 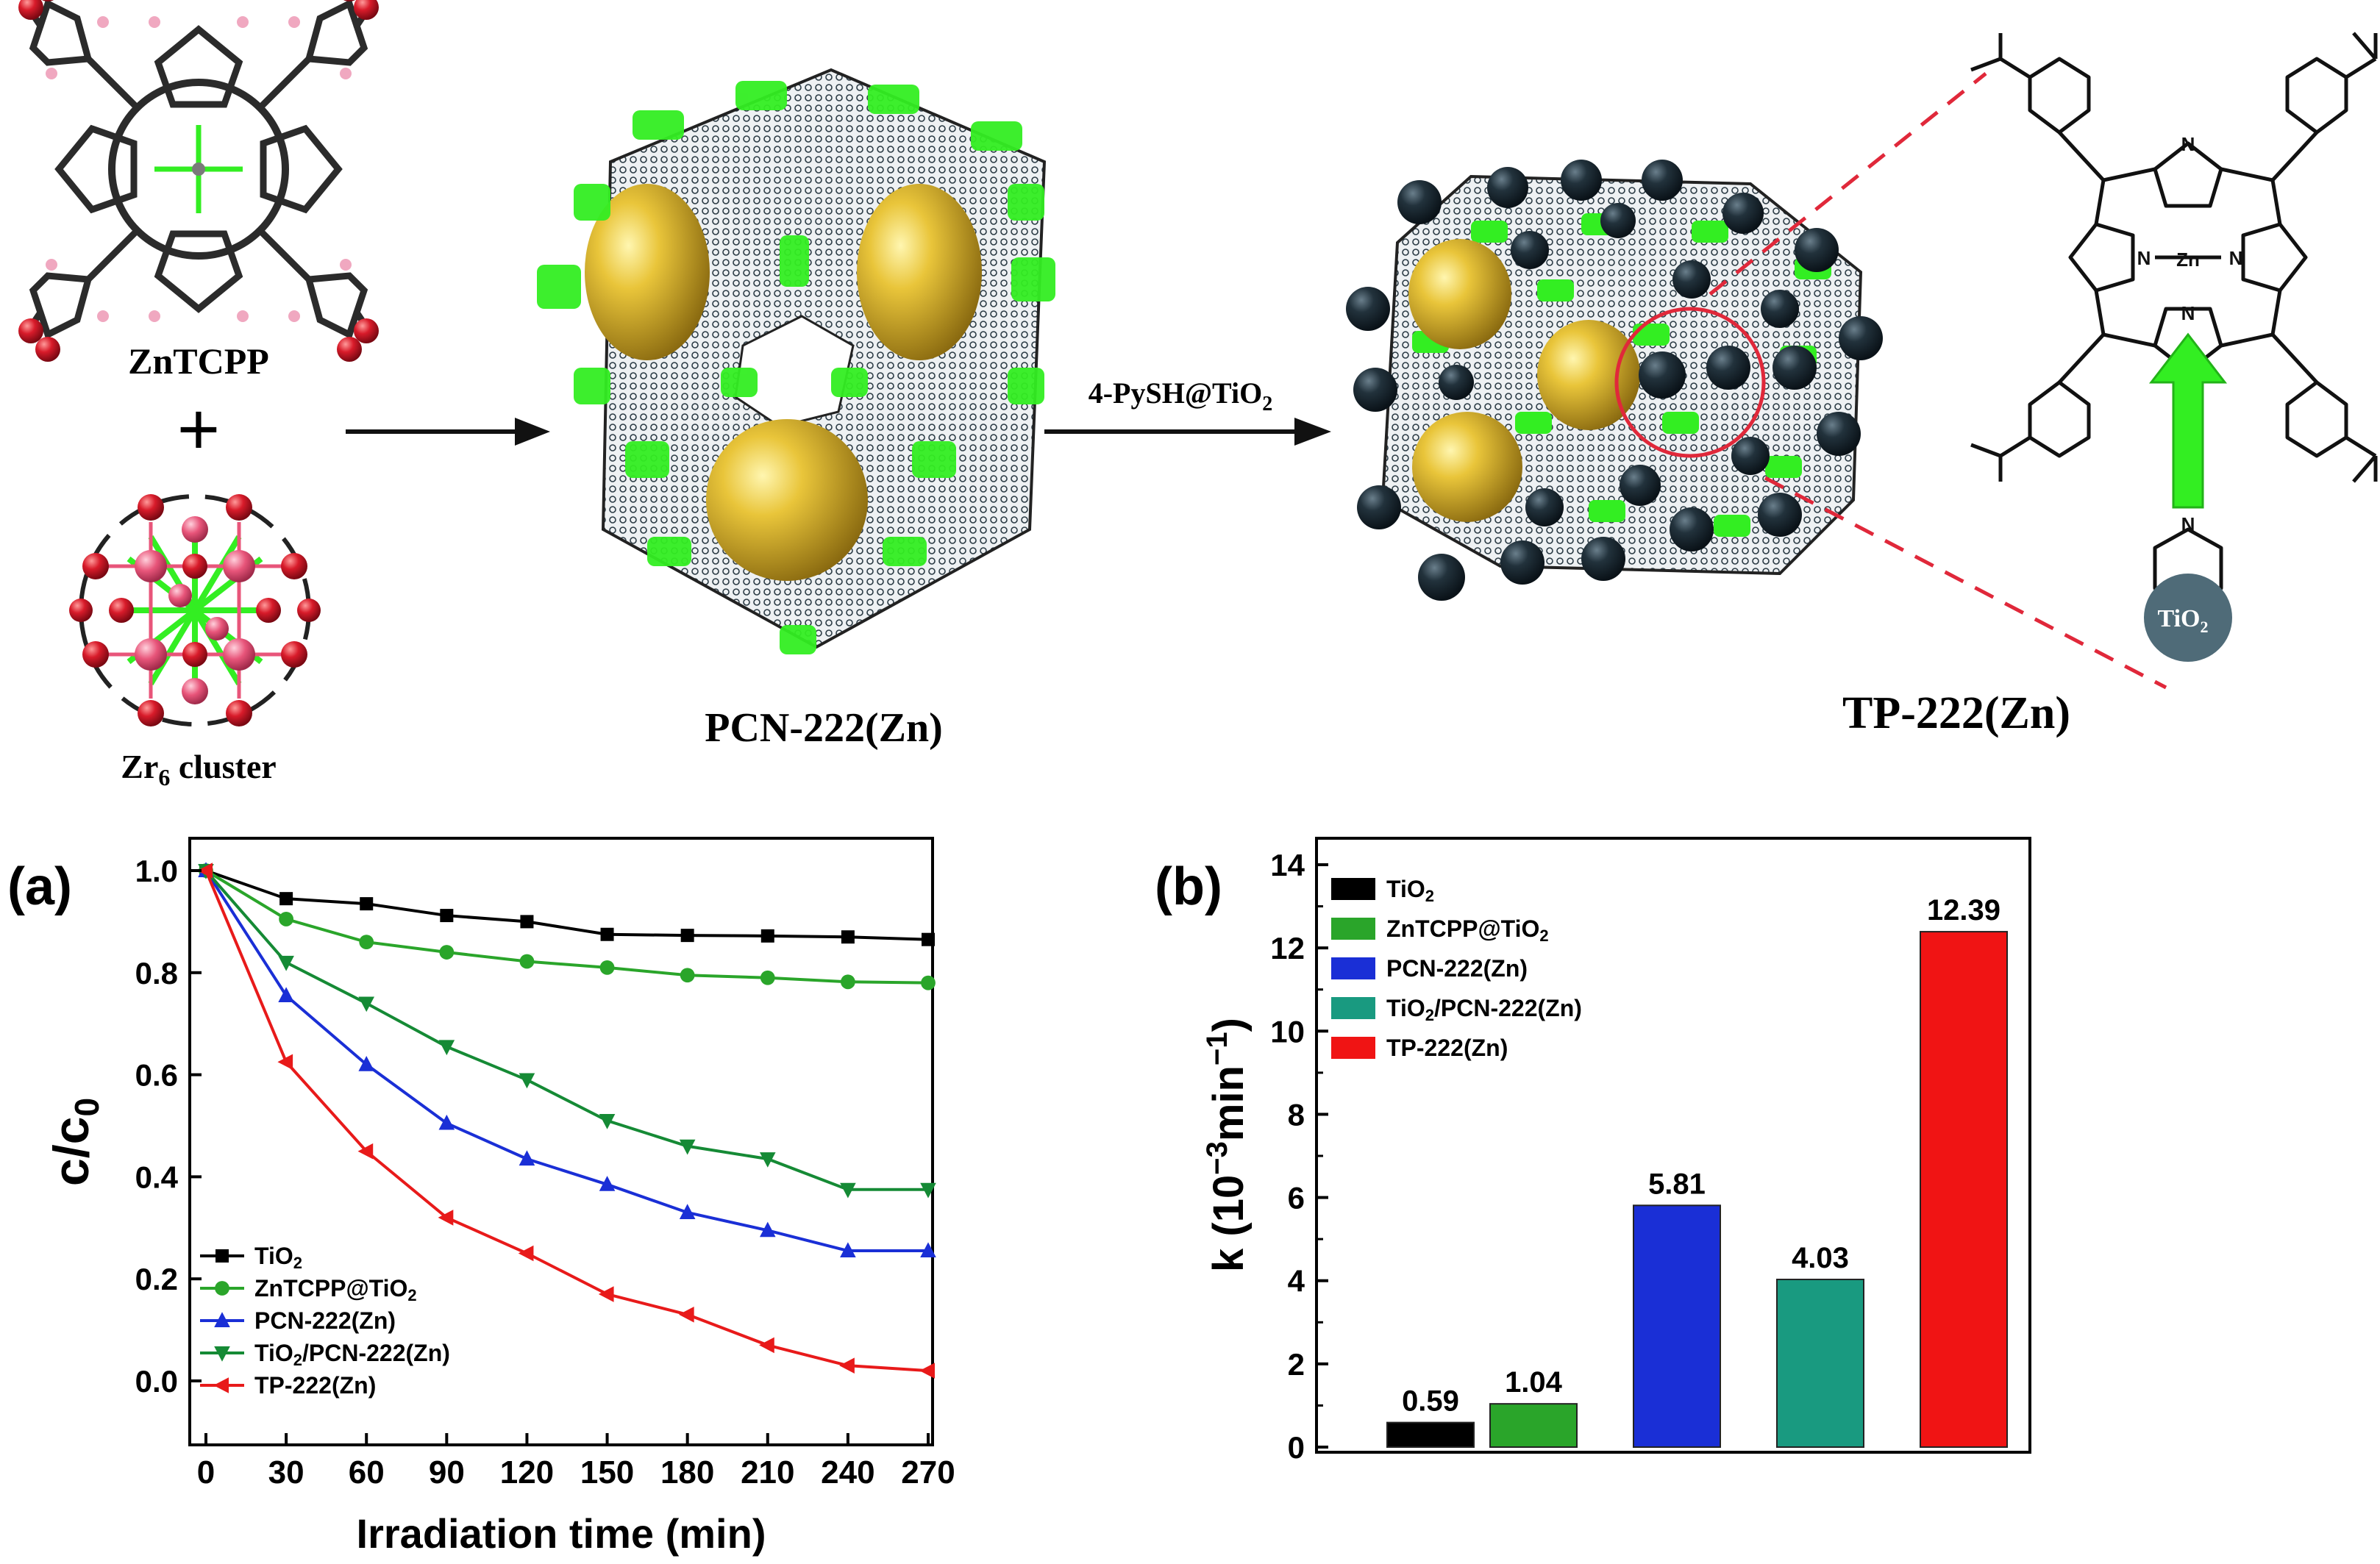 I want to click on chart-b-y-tick-label: 4, so click(x=1297, y=1281).